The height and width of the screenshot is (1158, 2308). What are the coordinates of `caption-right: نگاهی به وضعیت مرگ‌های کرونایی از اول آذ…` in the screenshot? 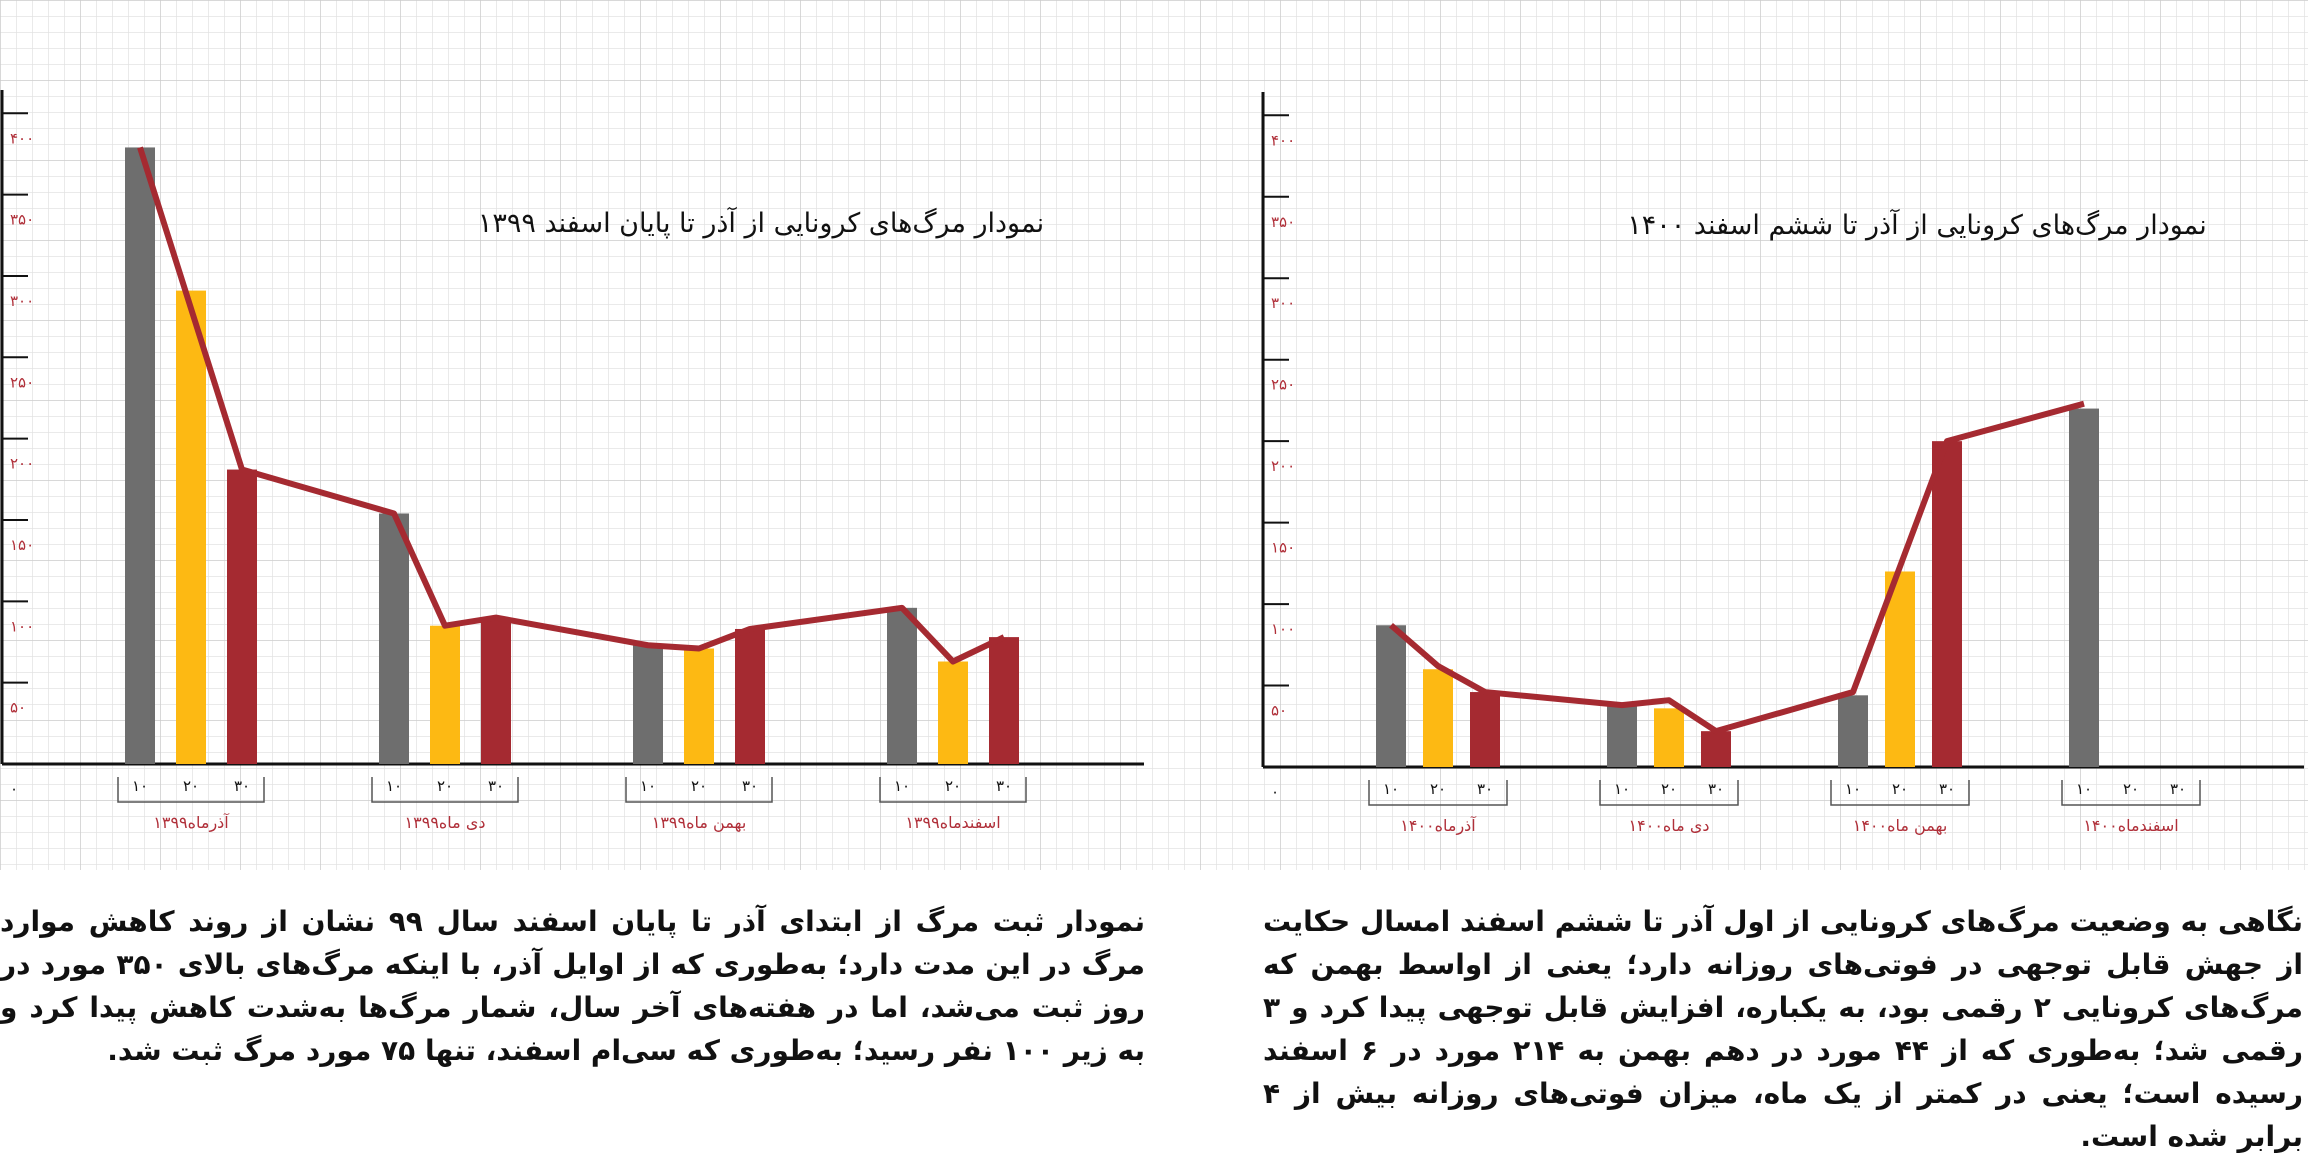 It's located at (1783, 1029).